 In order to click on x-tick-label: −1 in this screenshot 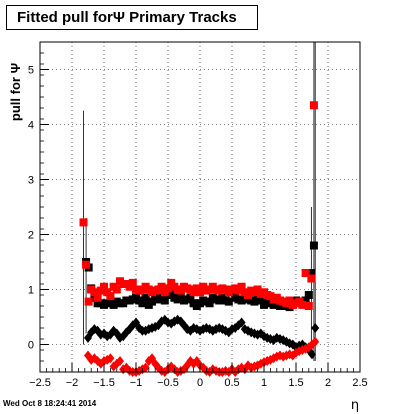, I will do `click(136, 383)`.